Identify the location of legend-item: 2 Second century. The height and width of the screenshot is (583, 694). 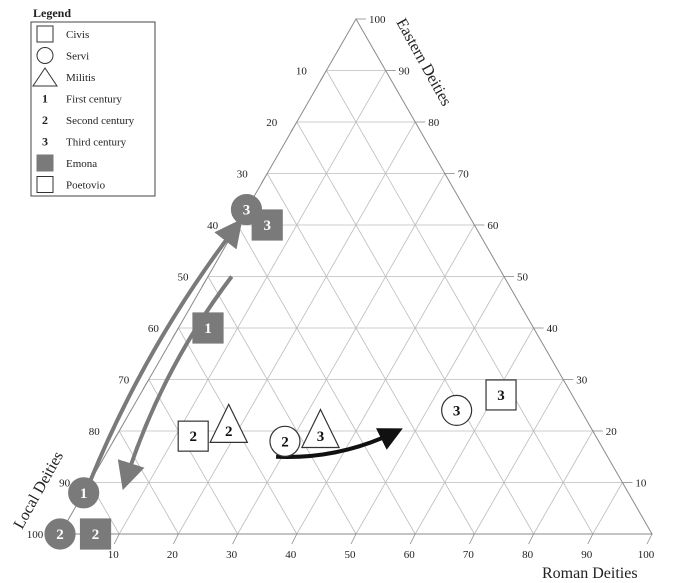
(88, 120).